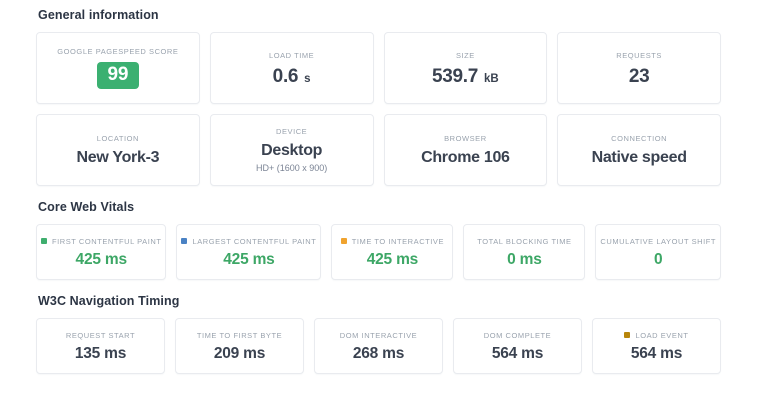 The image size is (757, 418). I want to click on metric-label-row: REQUEST START, so click(100, 335).